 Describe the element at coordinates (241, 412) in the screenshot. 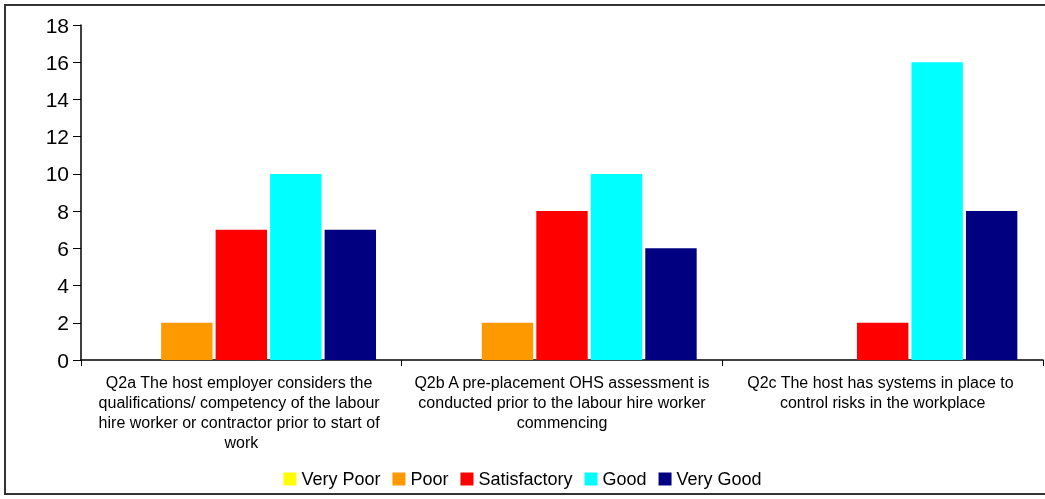

I see `x-tick-label: Q2a The host employer considers the qualifications/ competency of the labour hire worker or contractor prior to start of work` at that location.